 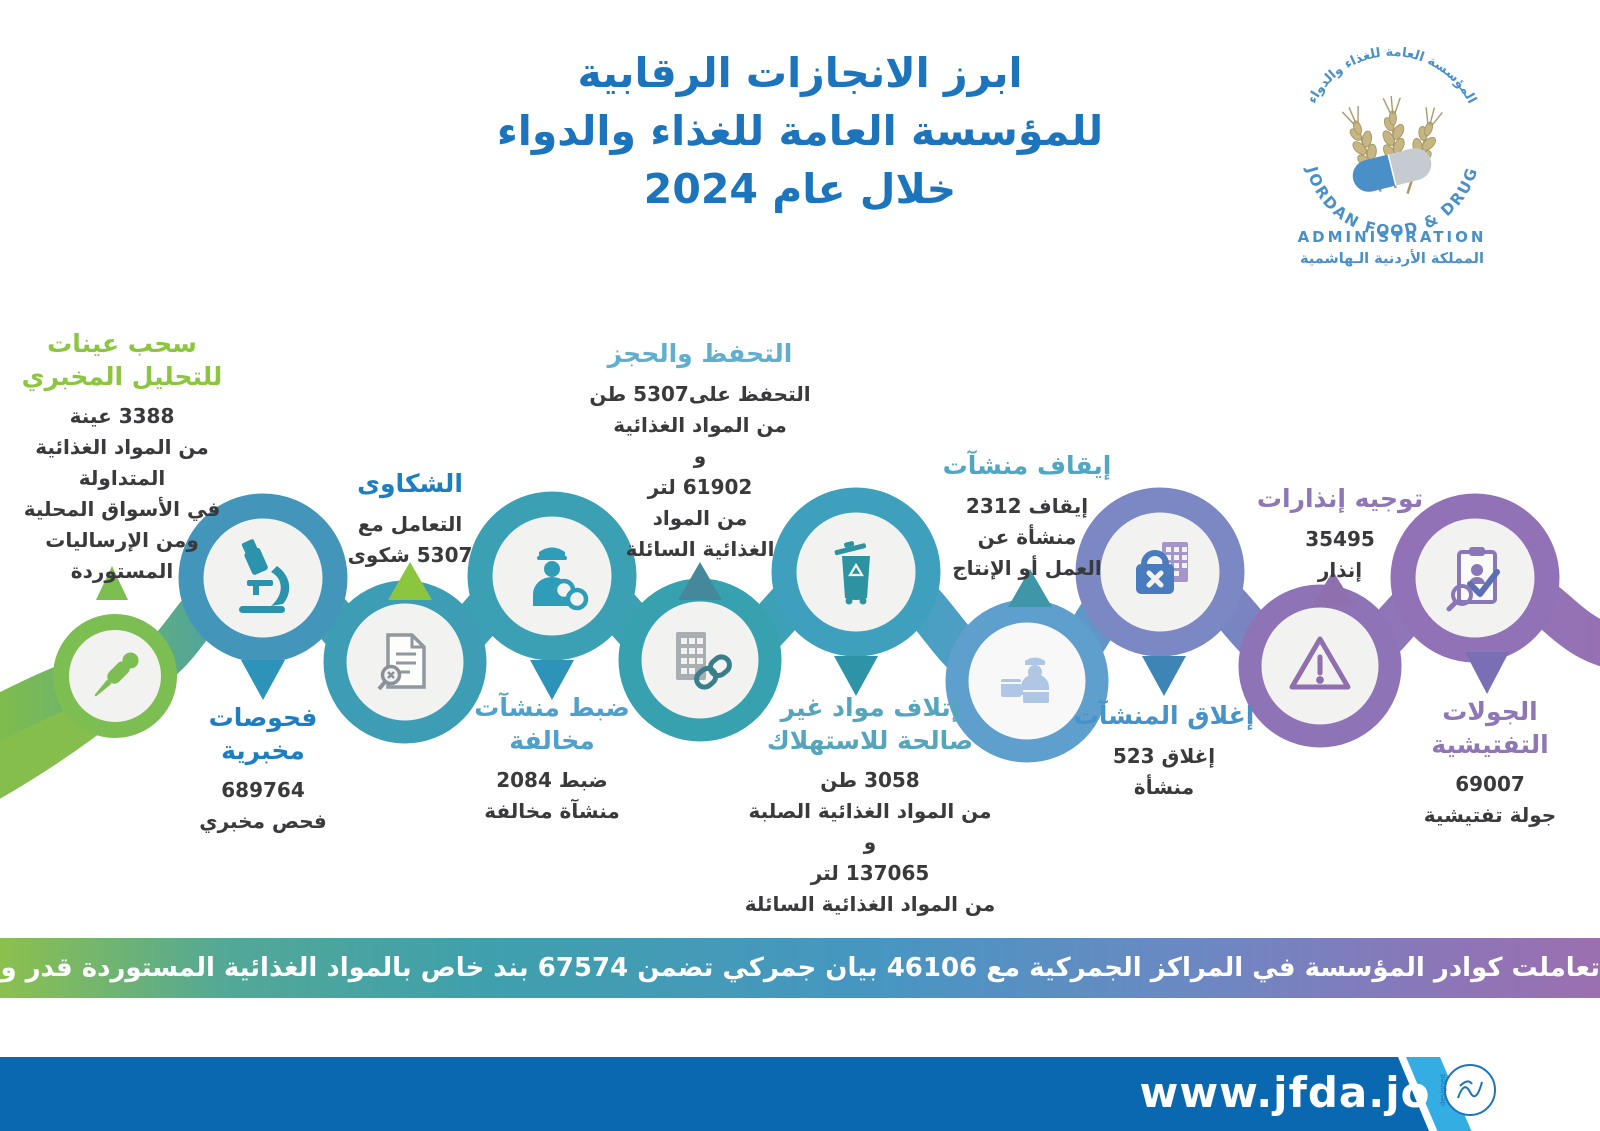 What do you see at coordinates (1333, 589) in the screenshot?
I see `arrow-up-warnings` at bounding box center [1333, 589].